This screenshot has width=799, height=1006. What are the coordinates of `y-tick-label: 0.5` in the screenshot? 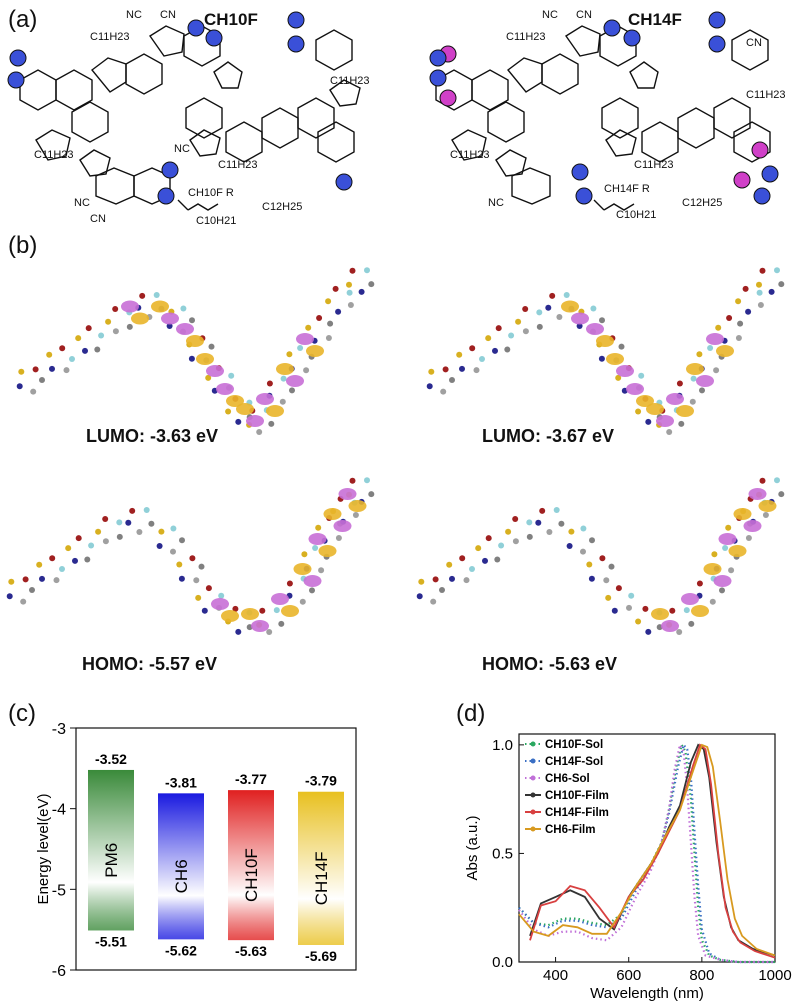 It's located at (502, 853).